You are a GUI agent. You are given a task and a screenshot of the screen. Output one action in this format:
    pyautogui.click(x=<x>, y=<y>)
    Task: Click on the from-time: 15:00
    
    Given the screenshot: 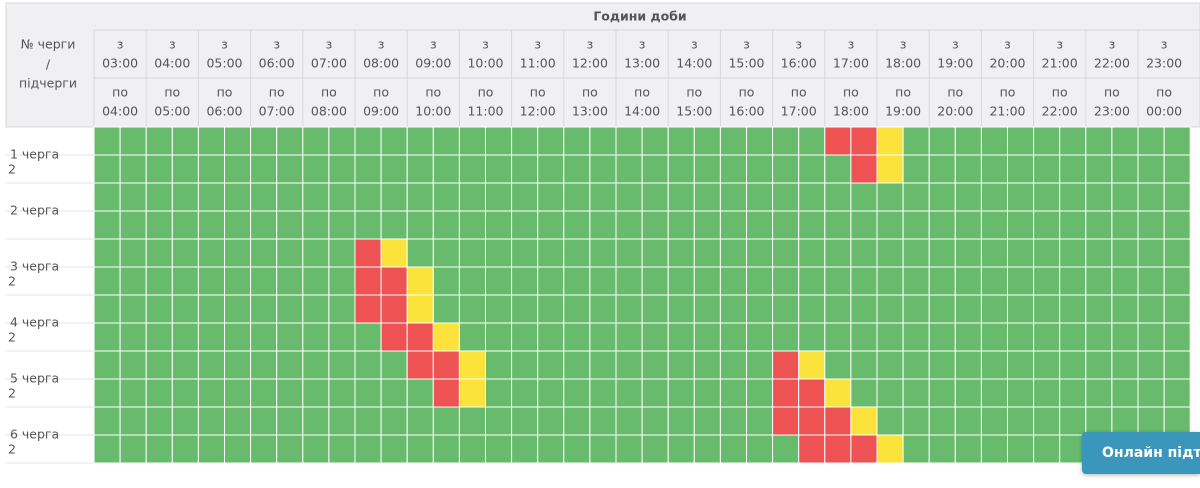 What is the action you would take?
    pyautogui.click(x=746, y=63)
    